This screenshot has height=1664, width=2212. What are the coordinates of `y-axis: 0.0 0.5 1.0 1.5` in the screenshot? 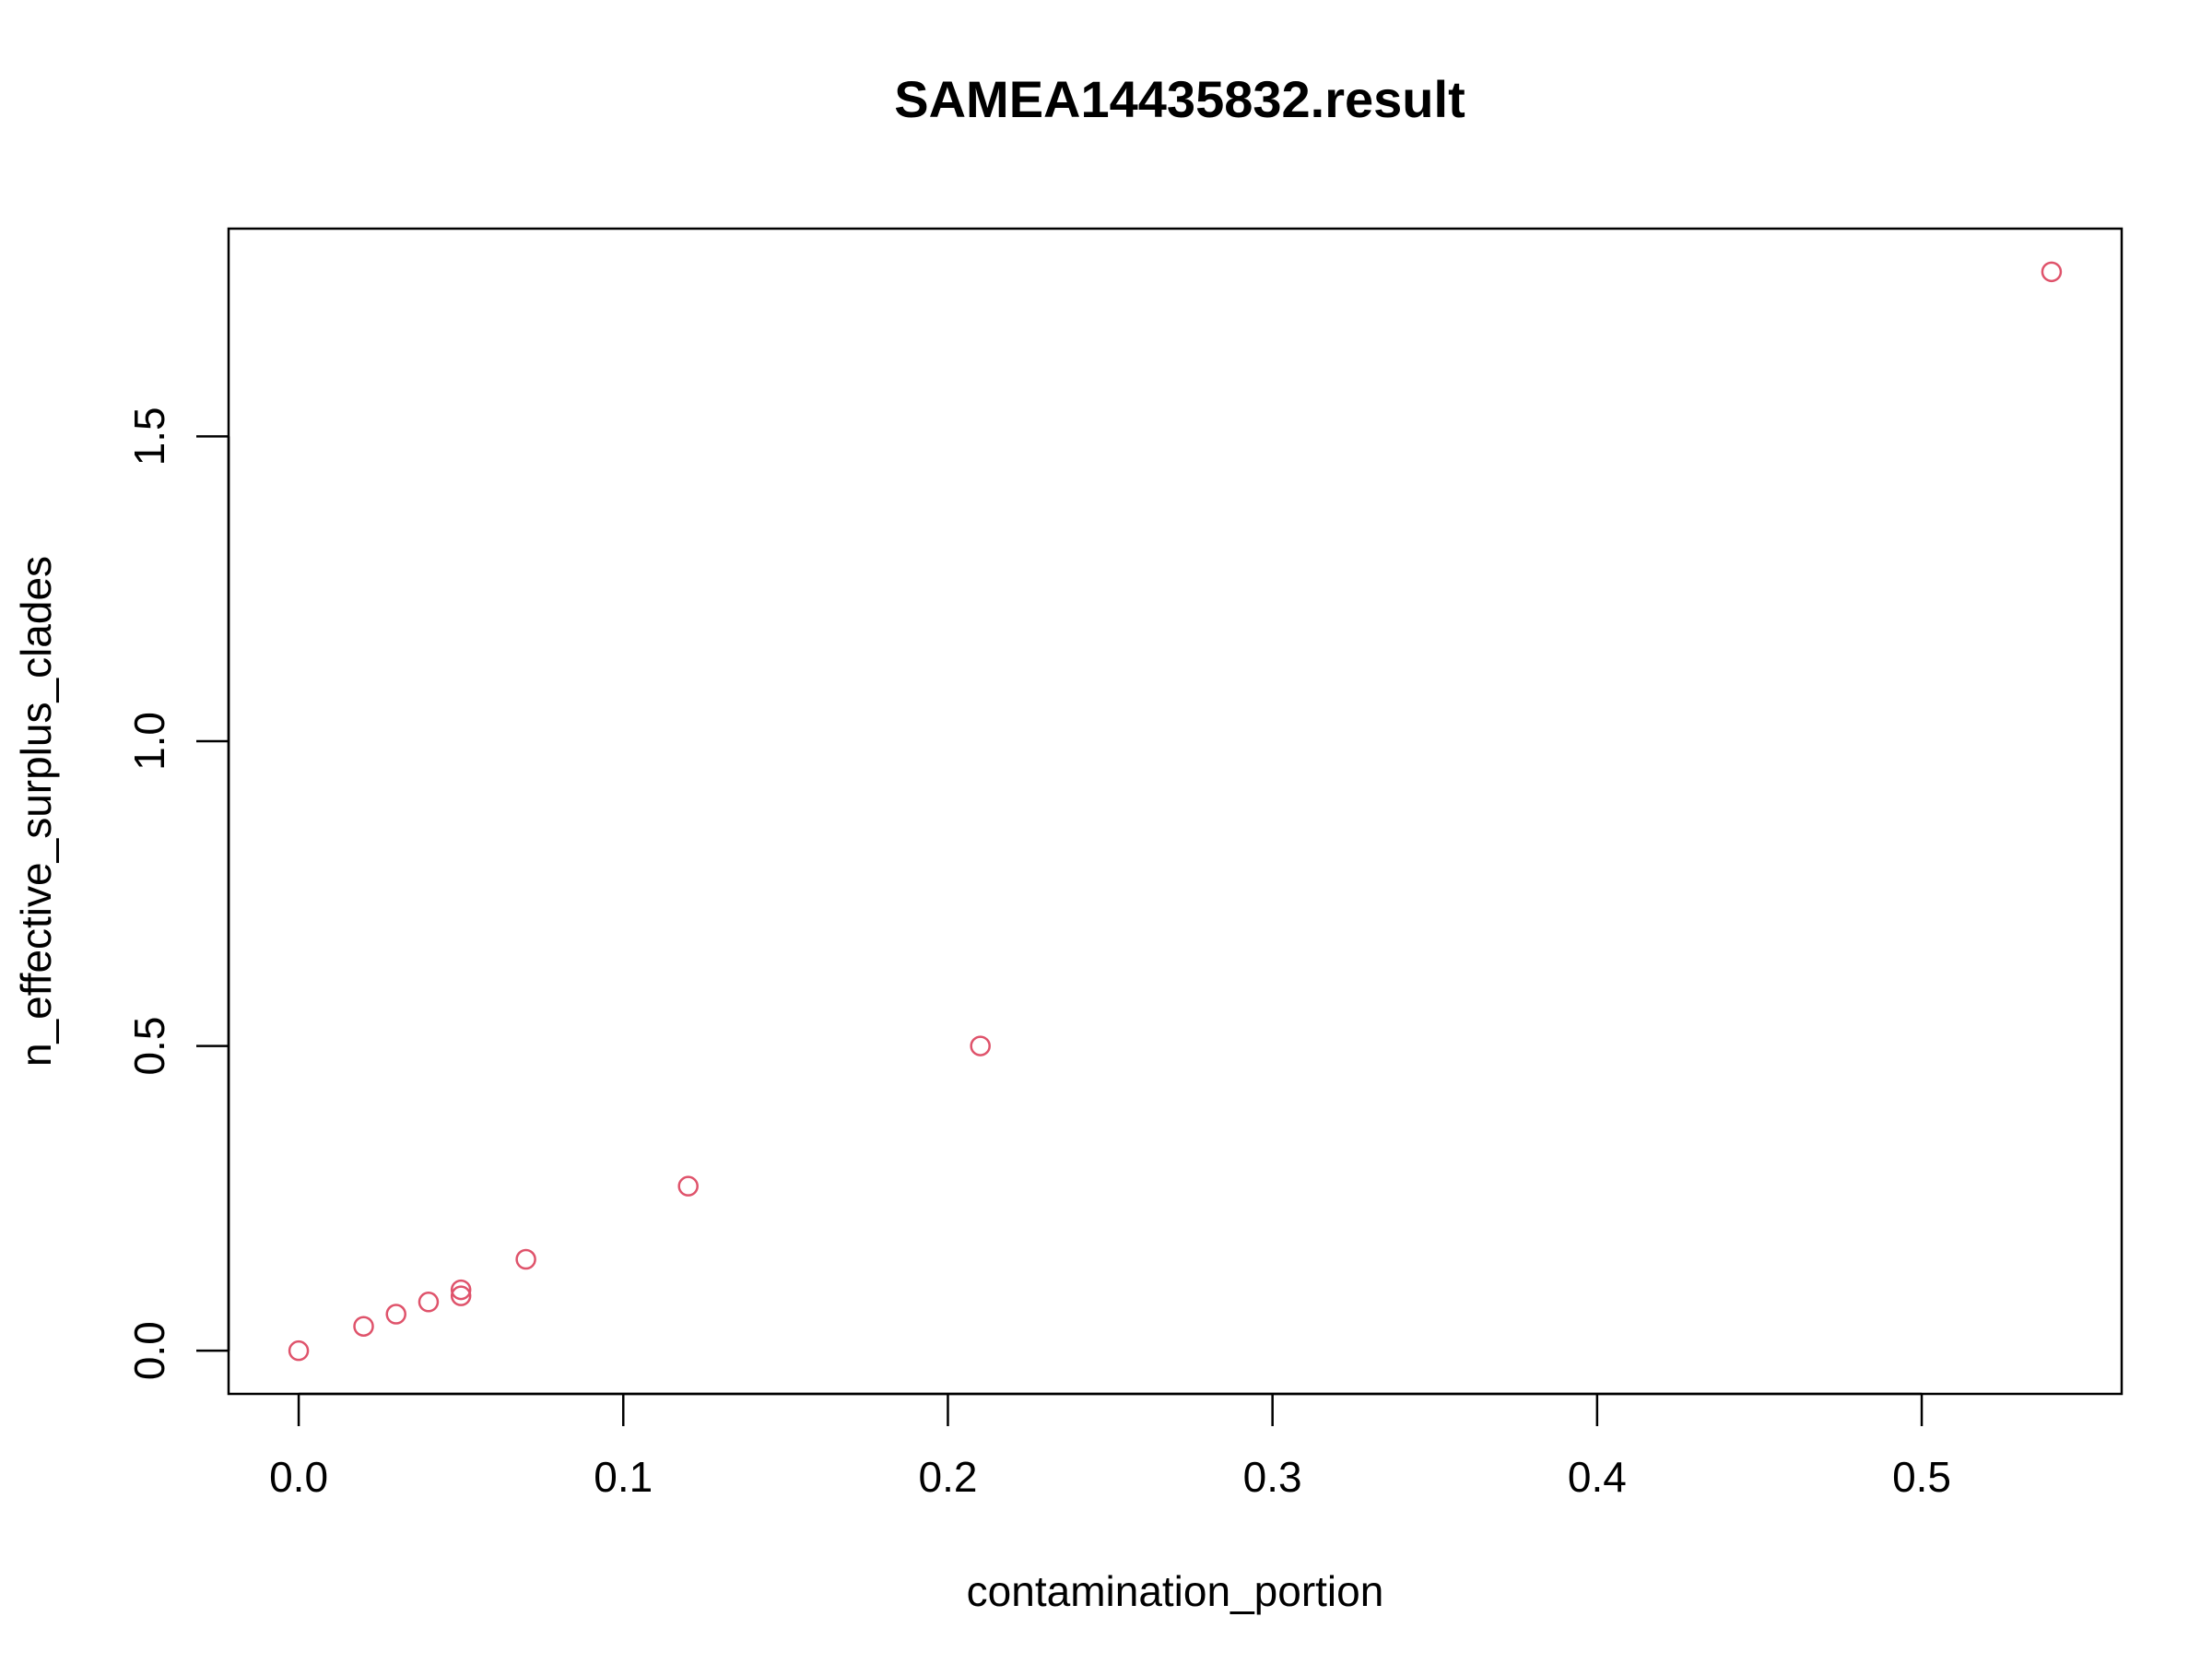 It's located at (177, 893).